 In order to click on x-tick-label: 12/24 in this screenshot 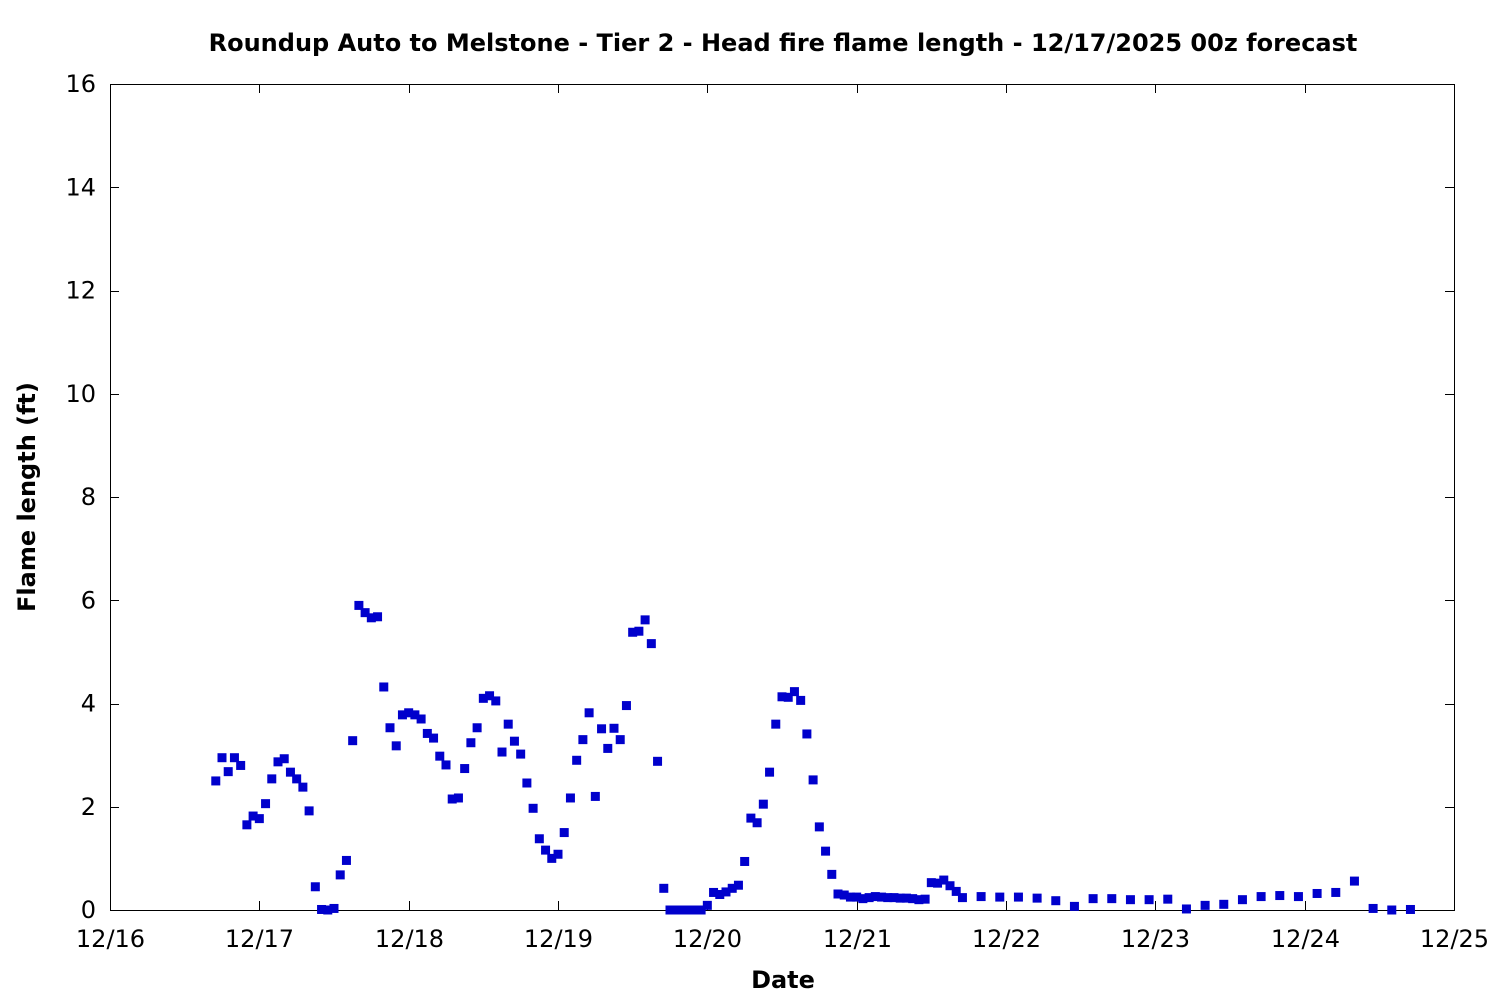, I will do `click(1305, 939)`.